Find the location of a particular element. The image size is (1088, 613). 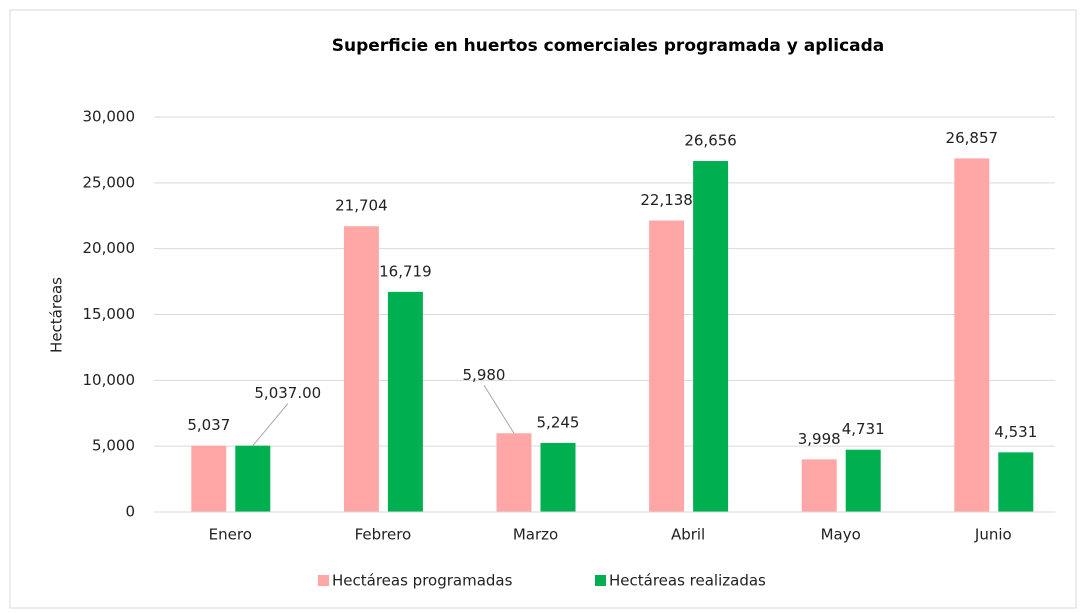

data-label: 5,245 is located at coordinates (558, 422).